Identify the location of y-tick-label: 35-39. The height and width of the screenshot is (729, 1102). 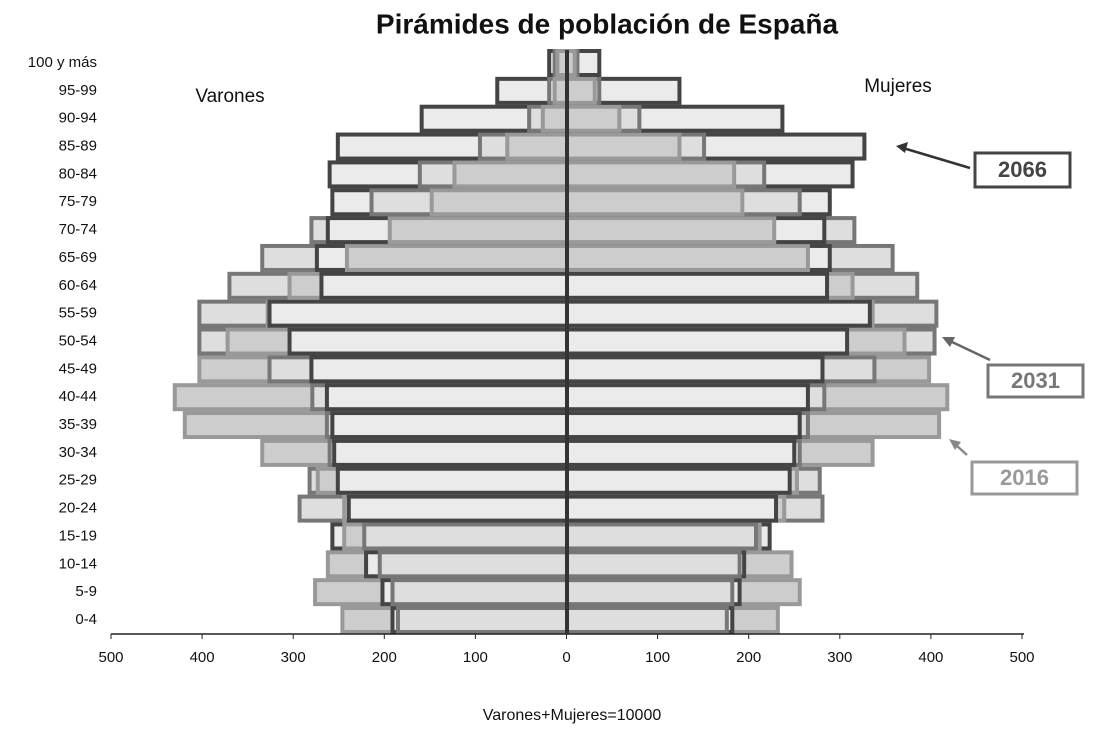
(78, 424).